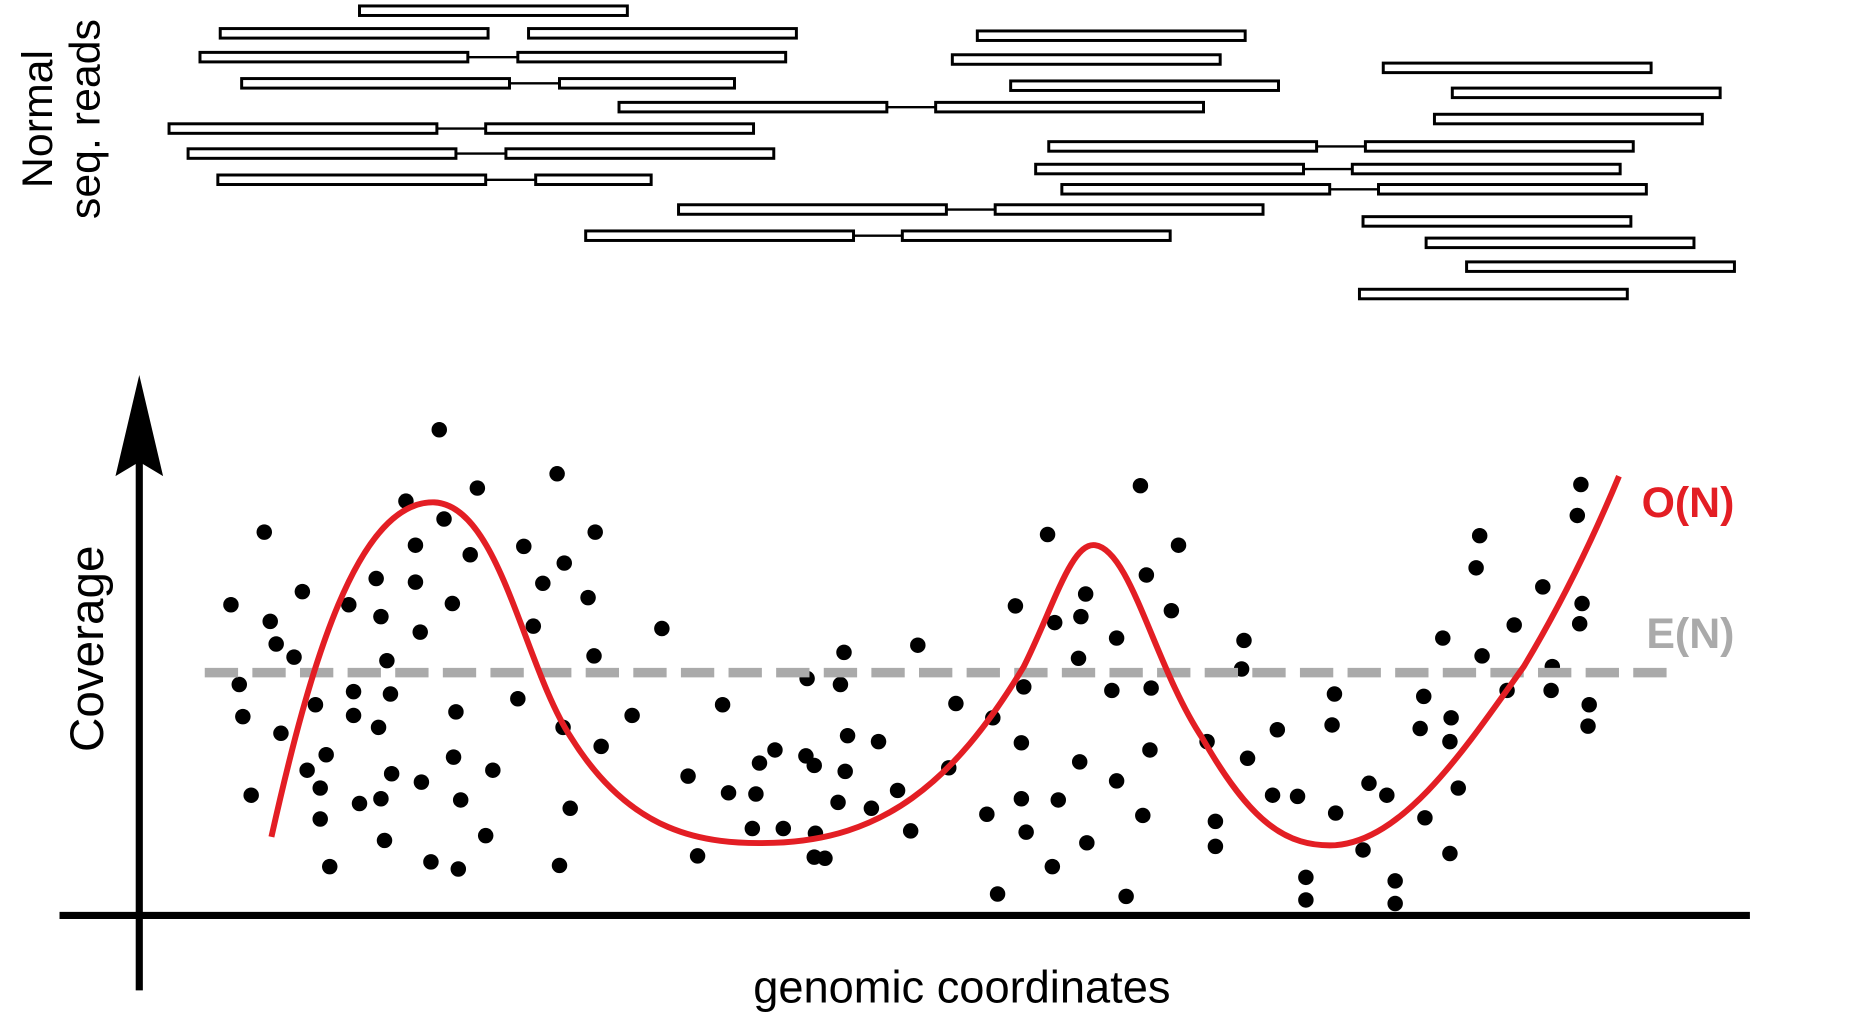  Describe the element at coordinates (38, 119) in the screenshot. I see `reads-label: Normal` at that location.